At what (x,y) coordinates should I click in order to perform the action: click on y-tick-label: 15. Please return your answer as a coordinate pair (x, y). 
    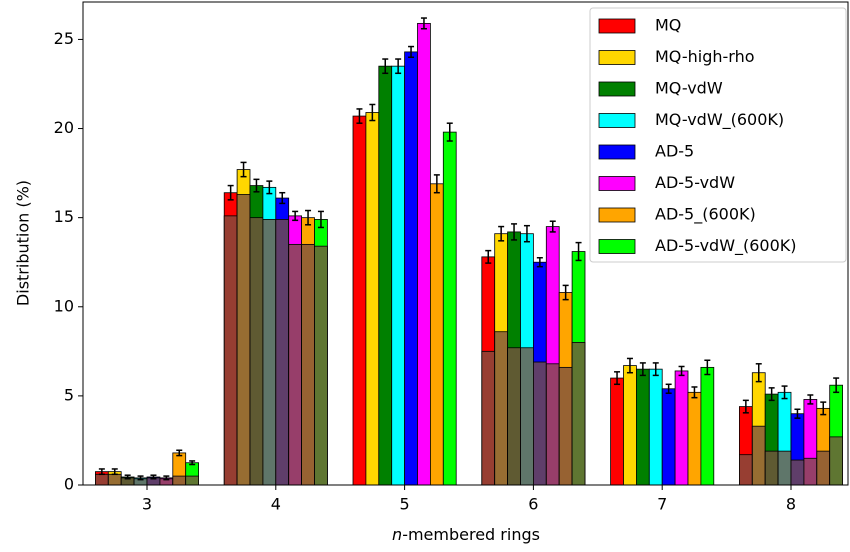
    Looking at the image, I should click on (64, 216).